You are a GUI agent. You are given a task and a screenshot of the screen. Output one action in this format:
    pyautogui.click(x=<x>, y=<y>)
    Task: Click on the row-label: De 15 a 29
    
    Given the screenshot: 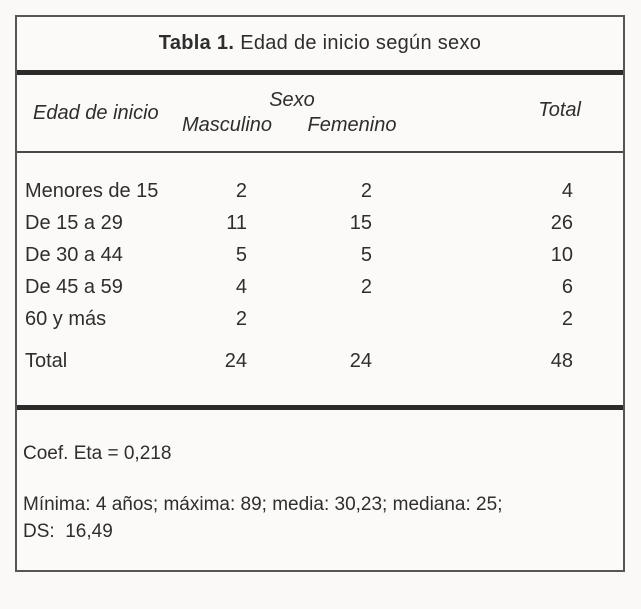 What is the action you would take?
    pyautogui.click(x=74, y=223)
    